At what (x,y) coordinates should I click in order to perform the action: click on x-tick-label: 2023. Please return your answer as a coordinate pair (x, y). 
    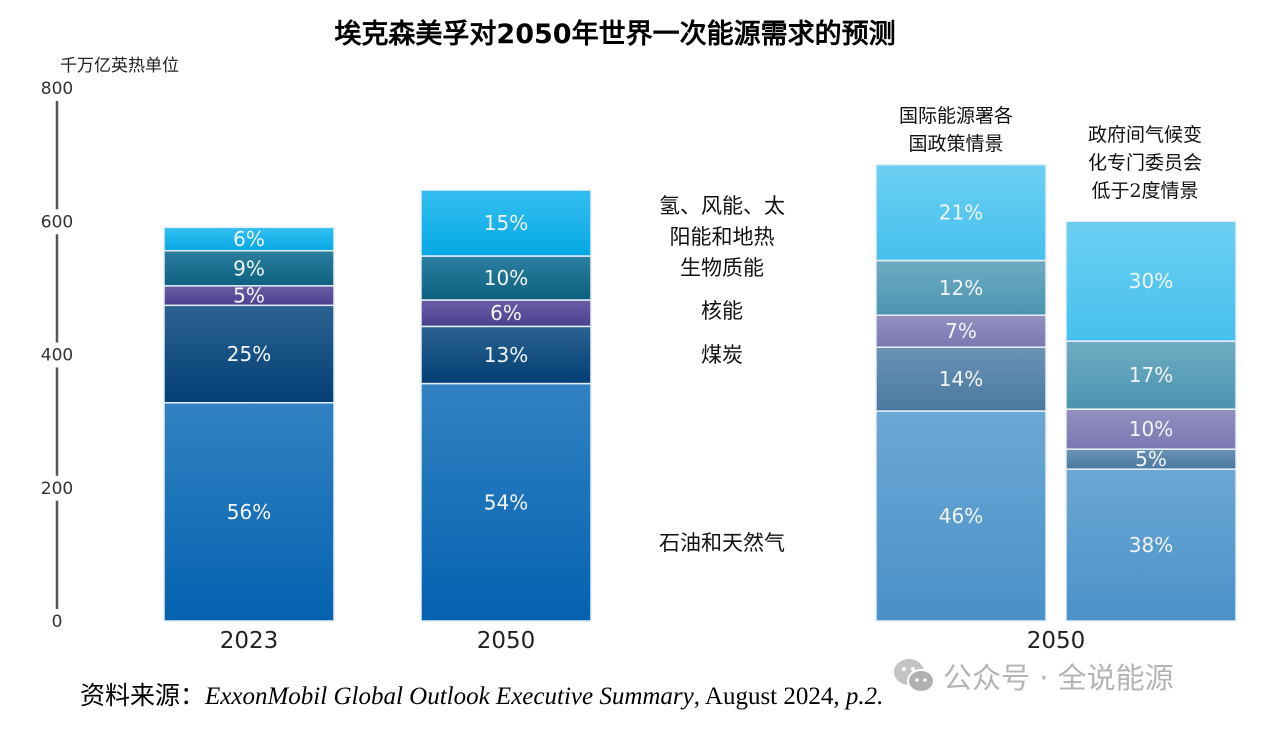
    Looking at the image, I should click on (249, 641).